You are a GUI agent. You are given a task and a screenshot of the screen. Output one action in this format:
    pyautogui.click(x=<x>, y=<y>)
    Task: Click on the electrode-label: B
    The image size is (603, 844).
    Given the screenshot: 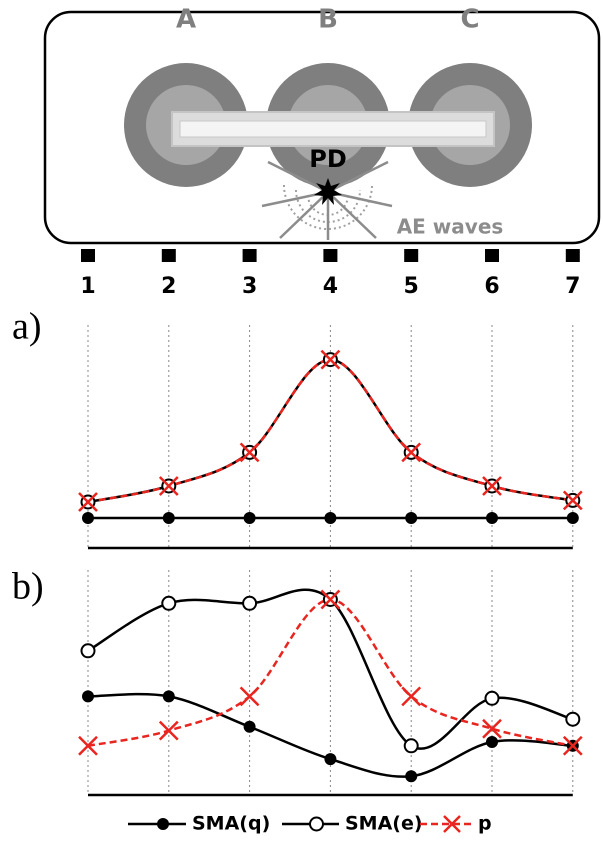 What is the action you would take?
    pyautogui.click(x=328, y=20)
    